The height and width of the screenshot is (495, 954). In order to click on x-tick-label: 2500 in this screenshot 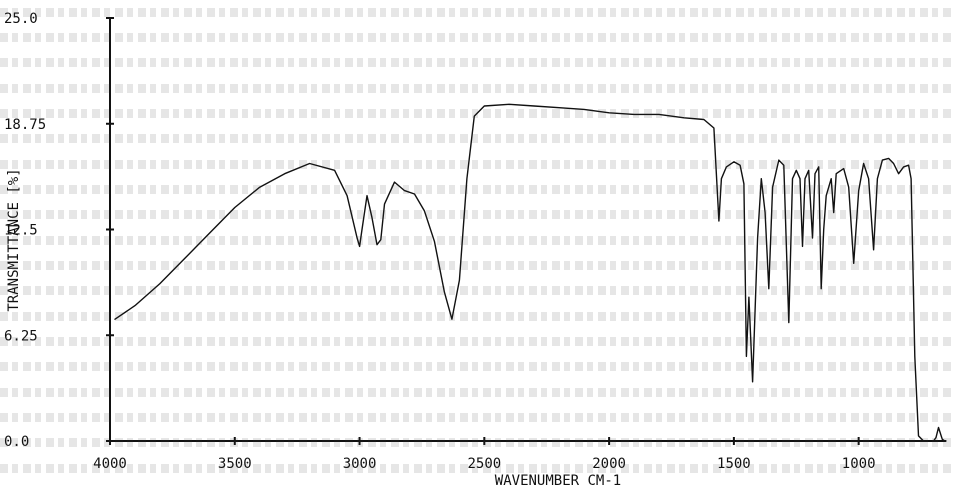, I will do `click(484, 464)`.